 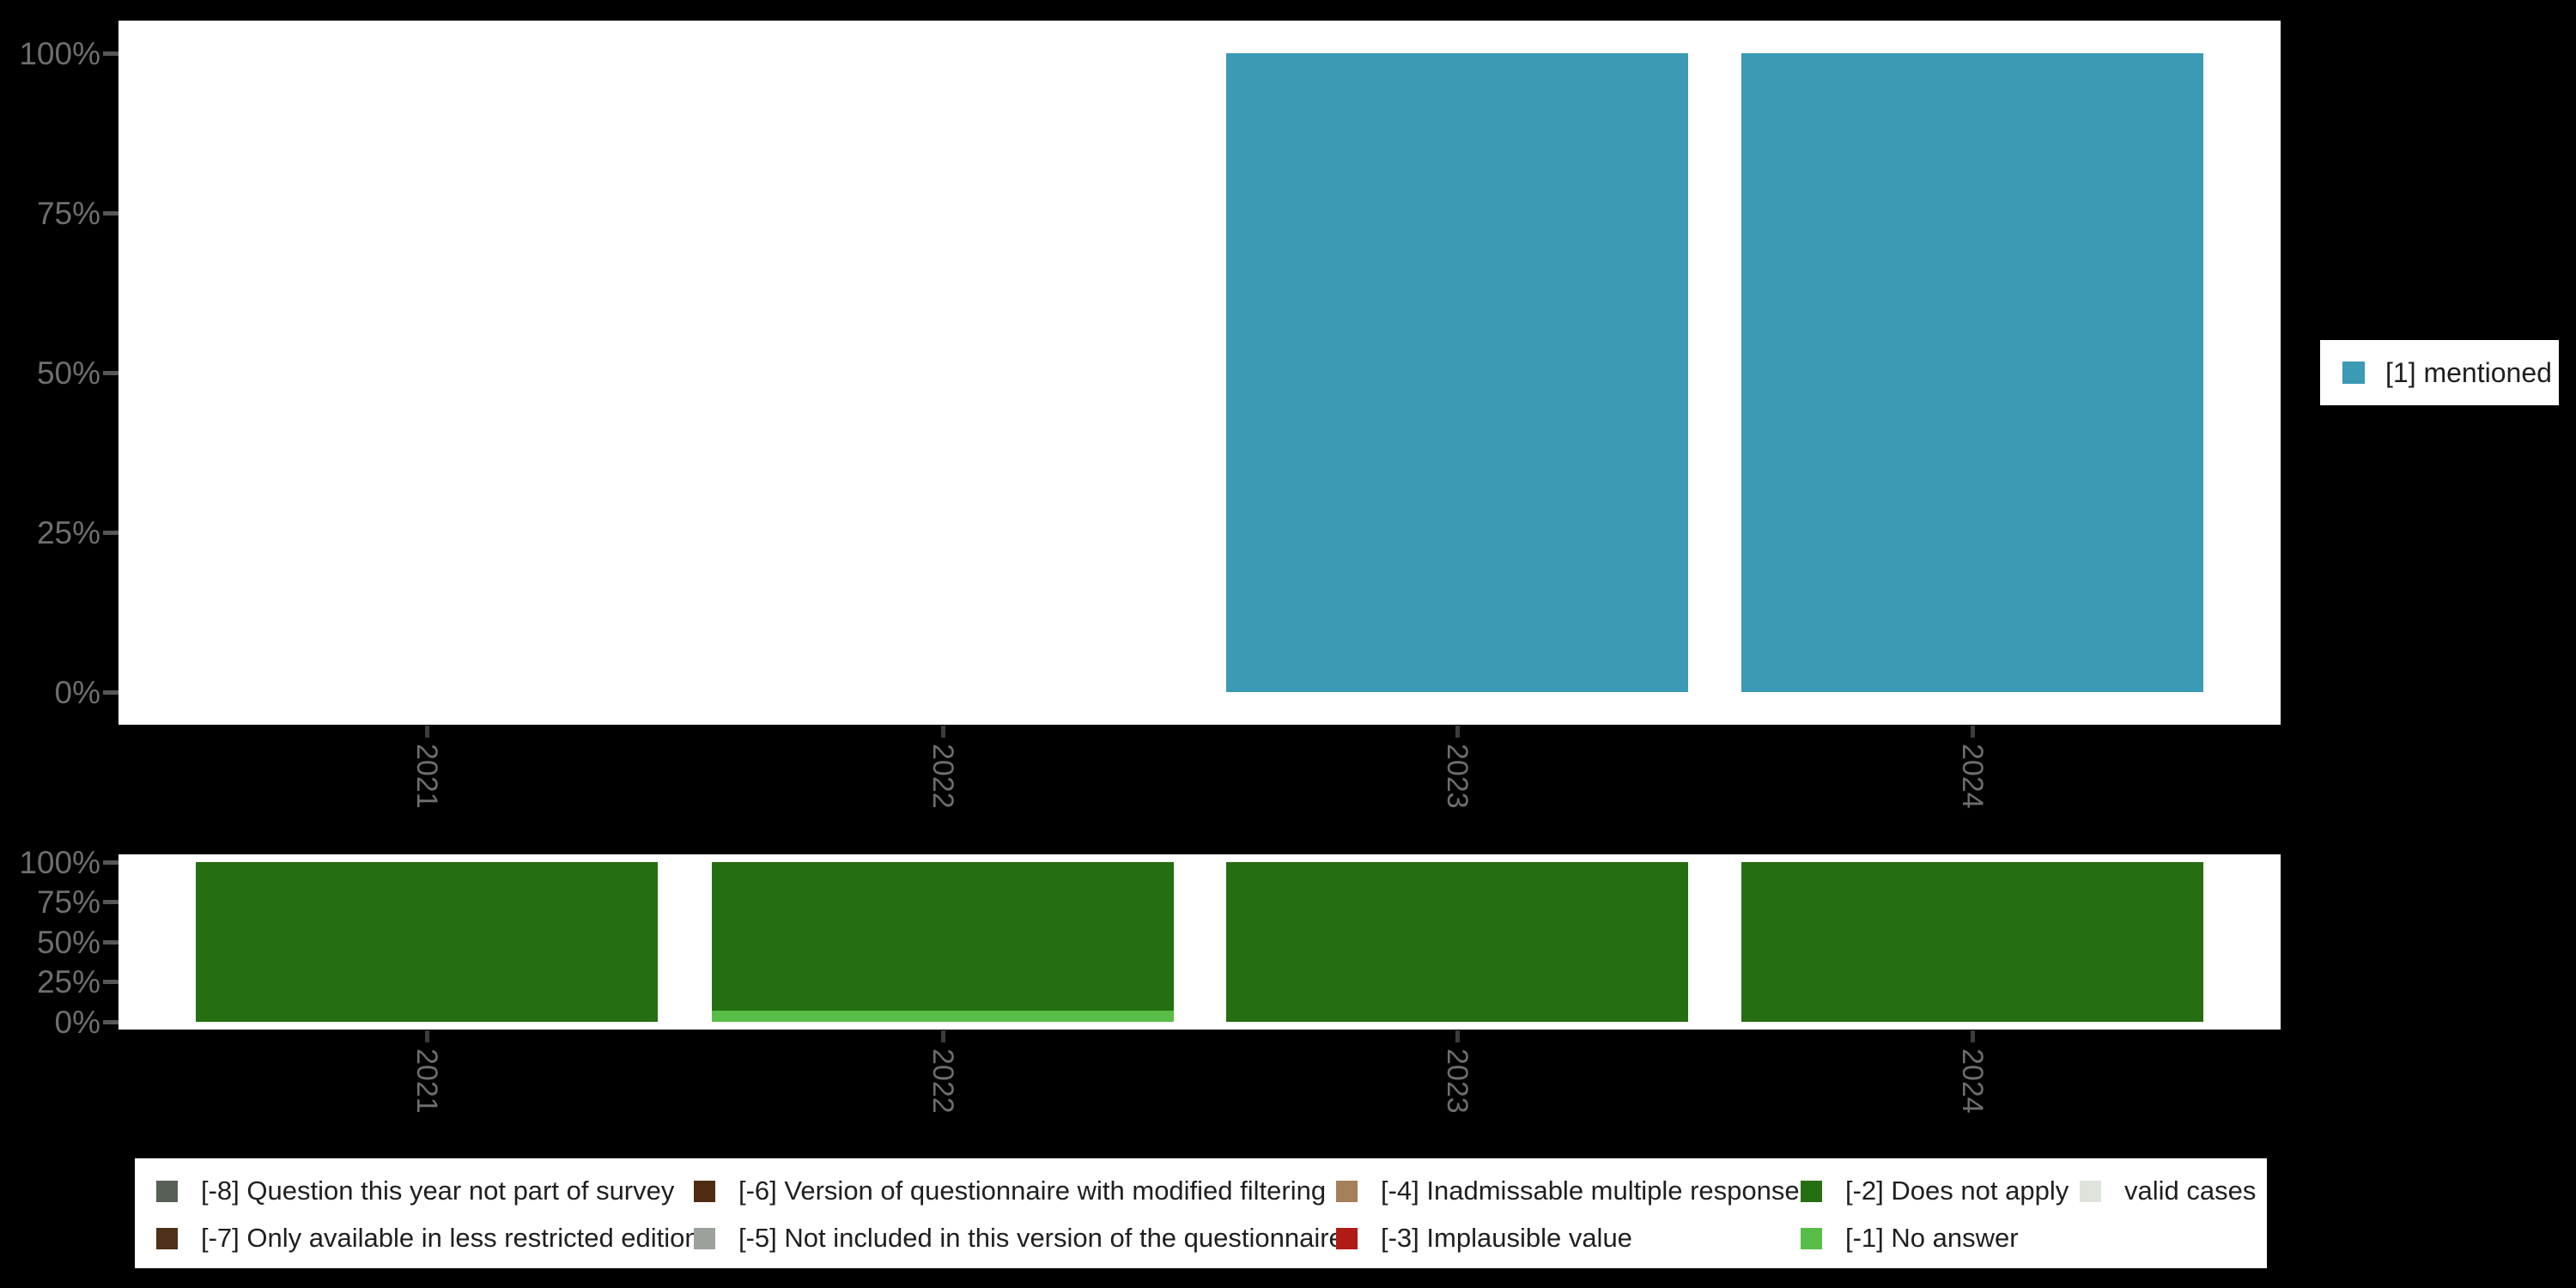 What do you see at coordinates (2353, 372) in the screenshot?
I see `mentioned-swatch` at bounding box center [2353, 372].